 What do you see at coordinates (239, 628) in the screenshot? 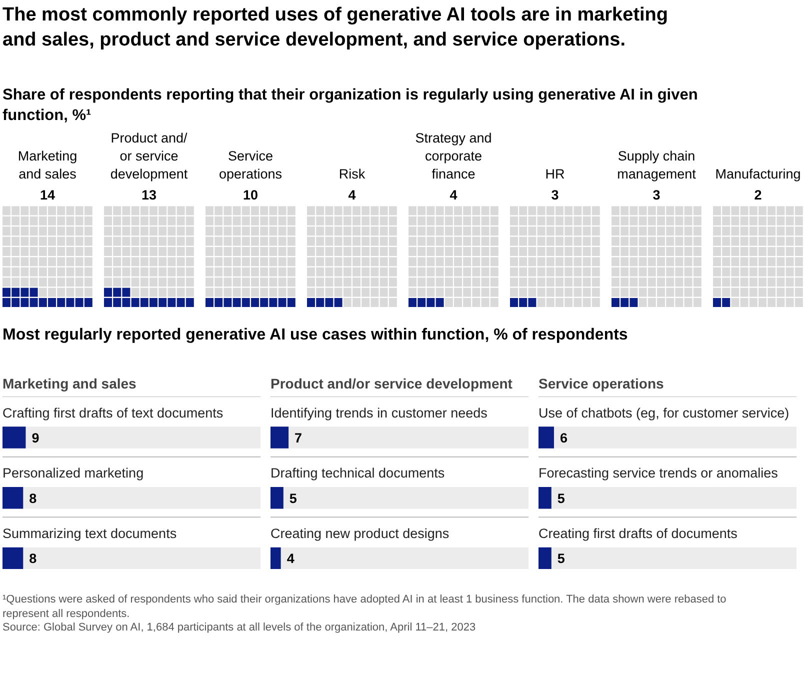
I see `source-note: Source: Global Survey on AI, 1,684 participants at all levels of the organization, April 11–21, 2023` at bounding box center [239, 628].